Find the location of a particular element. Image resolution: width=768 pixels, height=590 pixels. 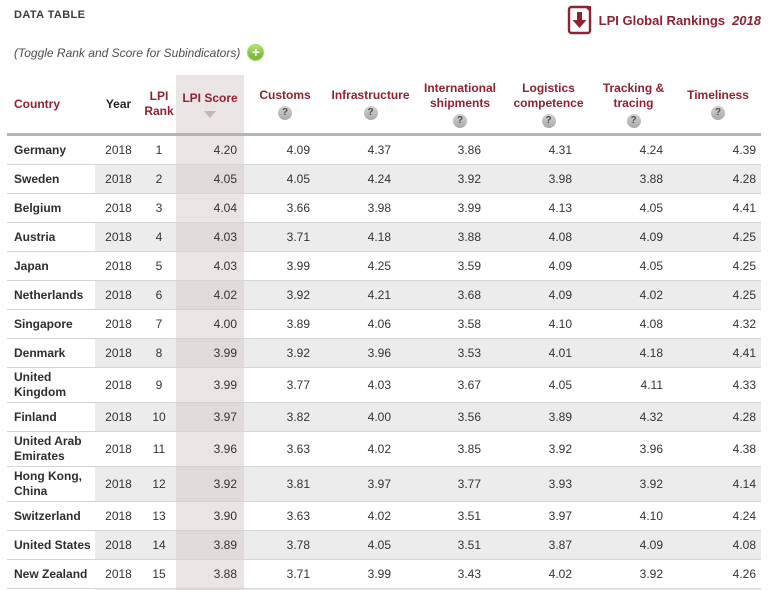

cell-lpi_rank: 15 is located at coordinates (159, 574).